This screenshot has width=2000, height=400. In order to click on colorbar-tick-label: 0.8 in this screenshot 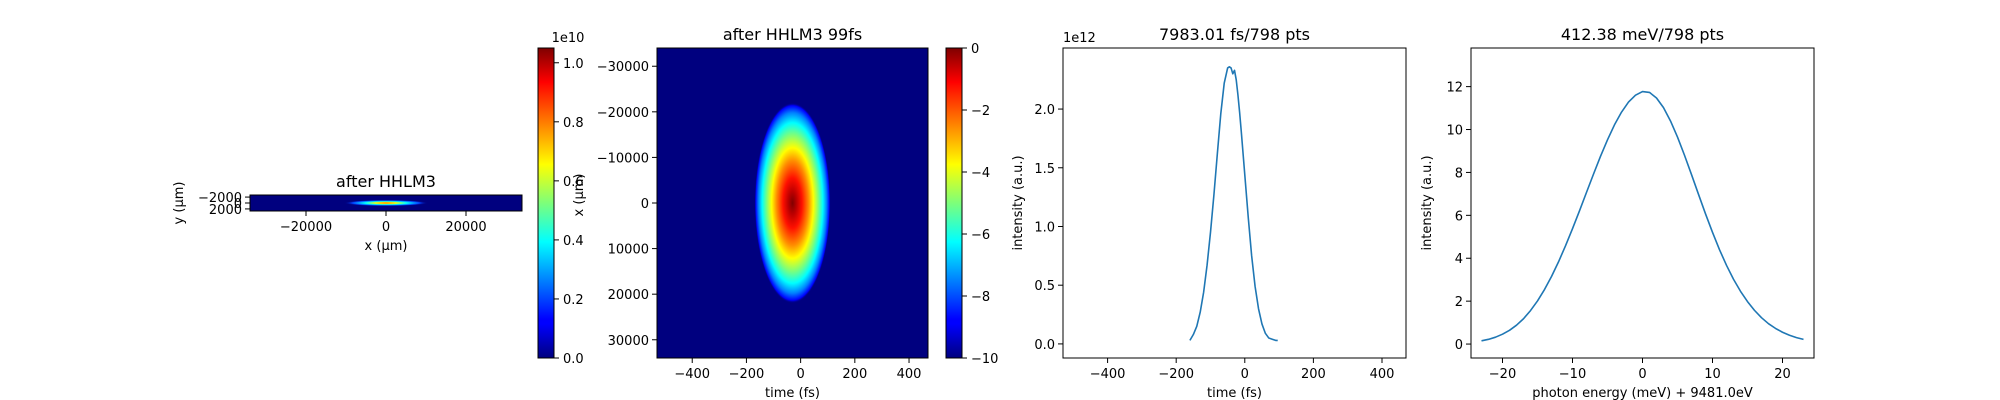, I will do `click(573, 123)`.